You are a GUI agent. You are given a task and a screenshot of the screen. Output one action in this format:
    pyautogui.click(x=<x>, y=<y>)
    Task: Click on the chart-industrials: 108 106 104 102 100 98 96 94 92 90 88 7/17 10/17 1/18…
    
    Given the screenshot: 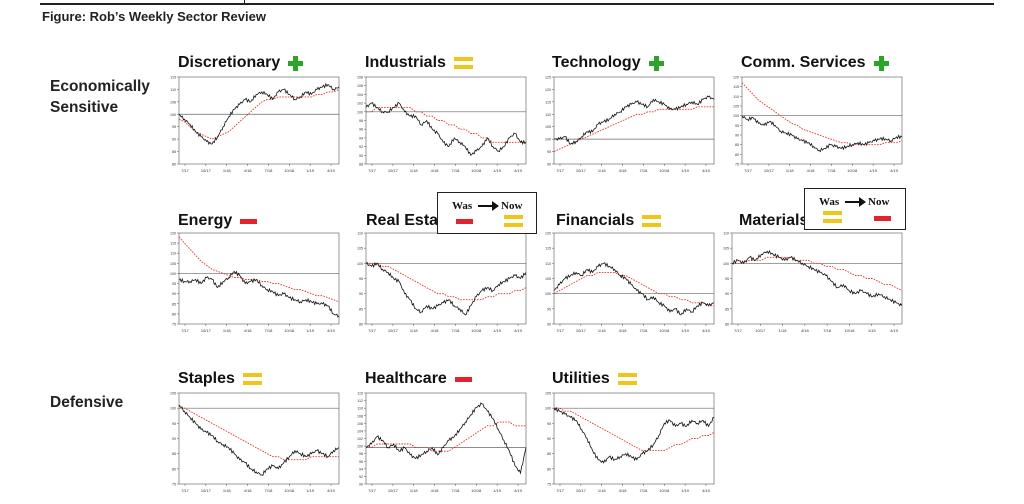 What is the action you would take?
    pyautogui.click(x=442, y=124)
    